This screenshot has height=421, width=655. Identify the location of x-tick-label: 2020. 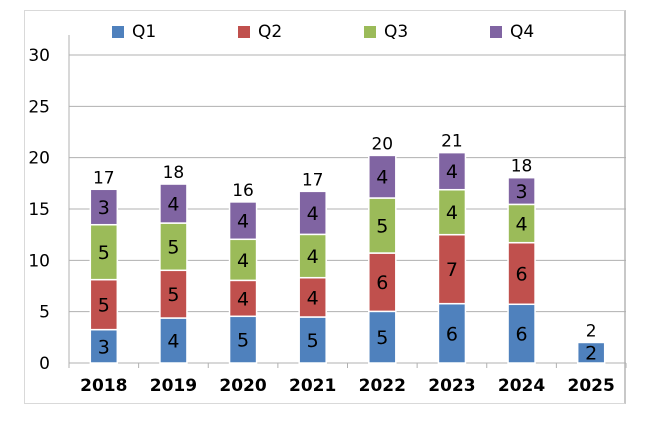
(242, 386).